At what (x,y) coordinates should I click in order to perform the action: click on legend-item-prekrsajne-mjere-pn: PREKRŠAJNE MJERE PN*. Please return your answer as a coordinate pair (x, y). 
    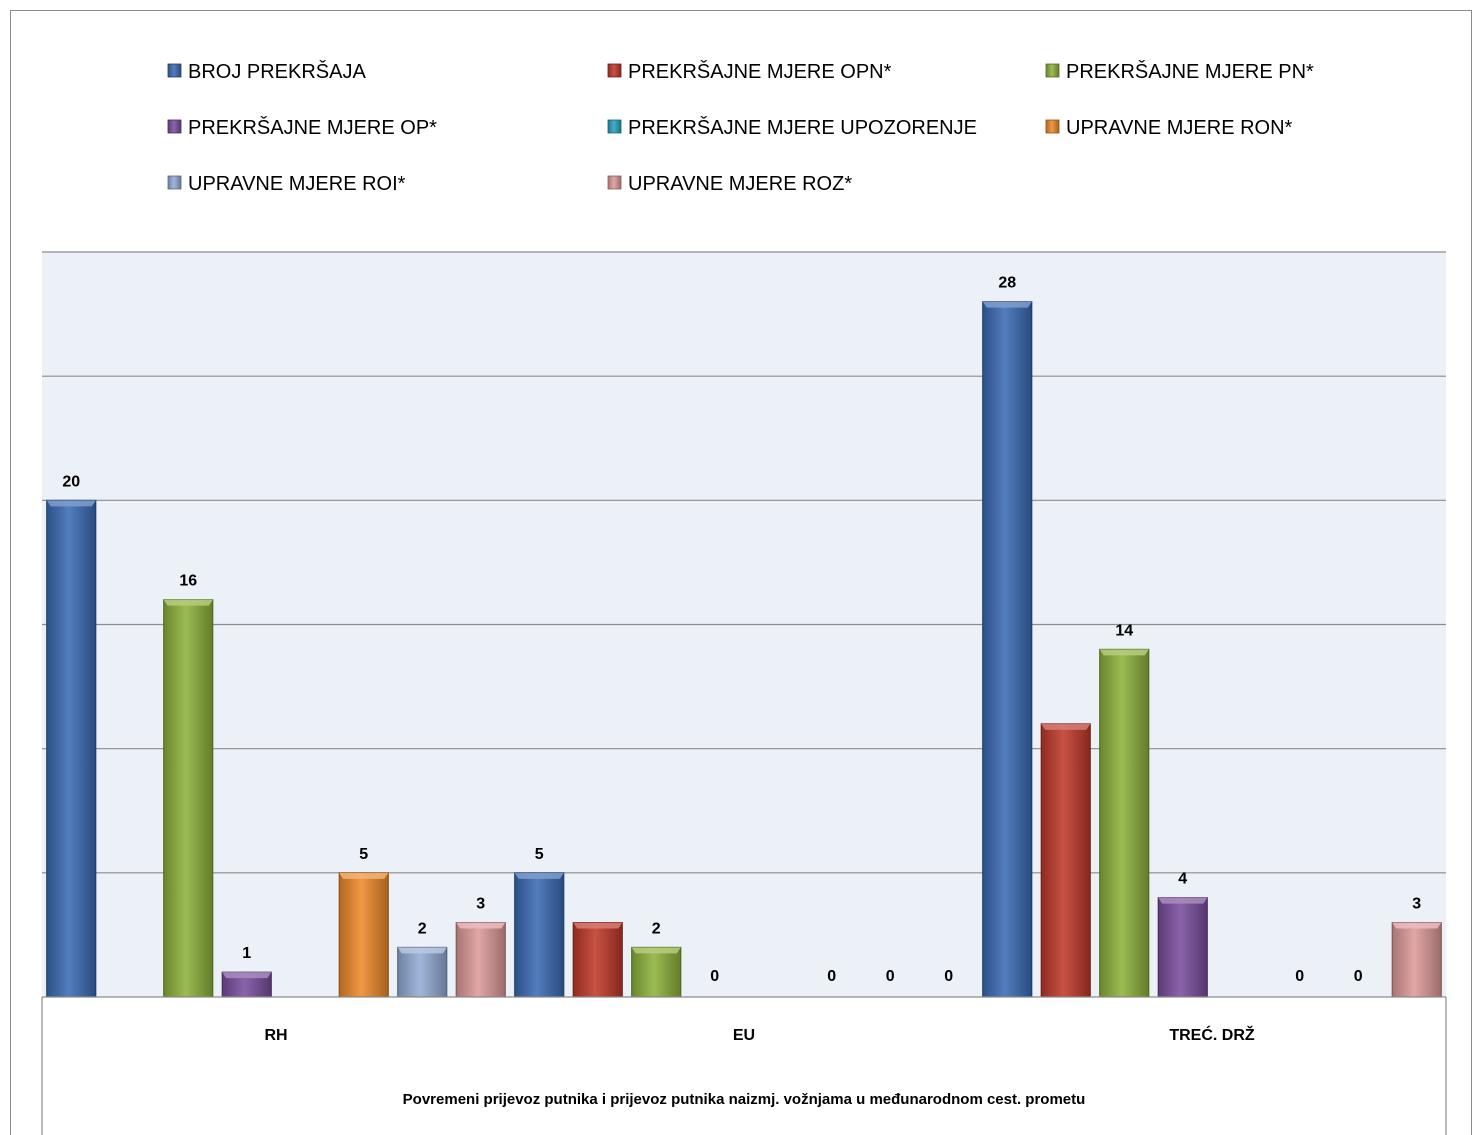
    Looking at the image, I should click on (1179, 71).